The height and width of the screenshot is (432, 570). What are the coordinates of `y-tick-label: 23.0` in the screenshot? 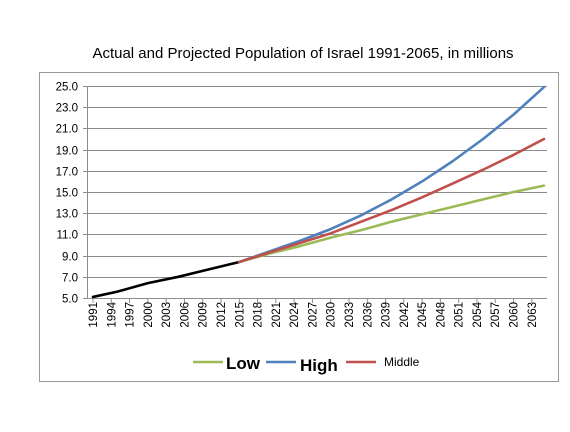 It's located at (67, 109).